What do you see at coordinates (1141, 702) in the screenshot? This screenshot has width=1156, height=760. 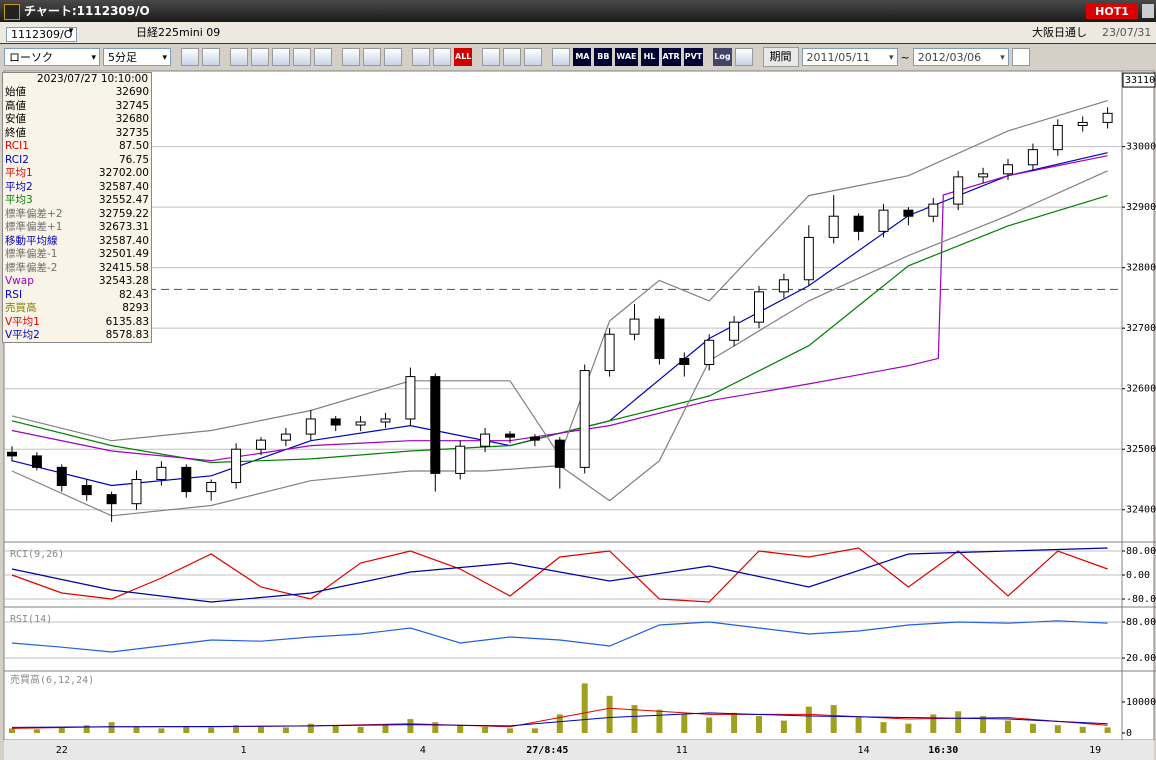 I see `y-tick-label: 10000` at bounding box center [1141, 702].